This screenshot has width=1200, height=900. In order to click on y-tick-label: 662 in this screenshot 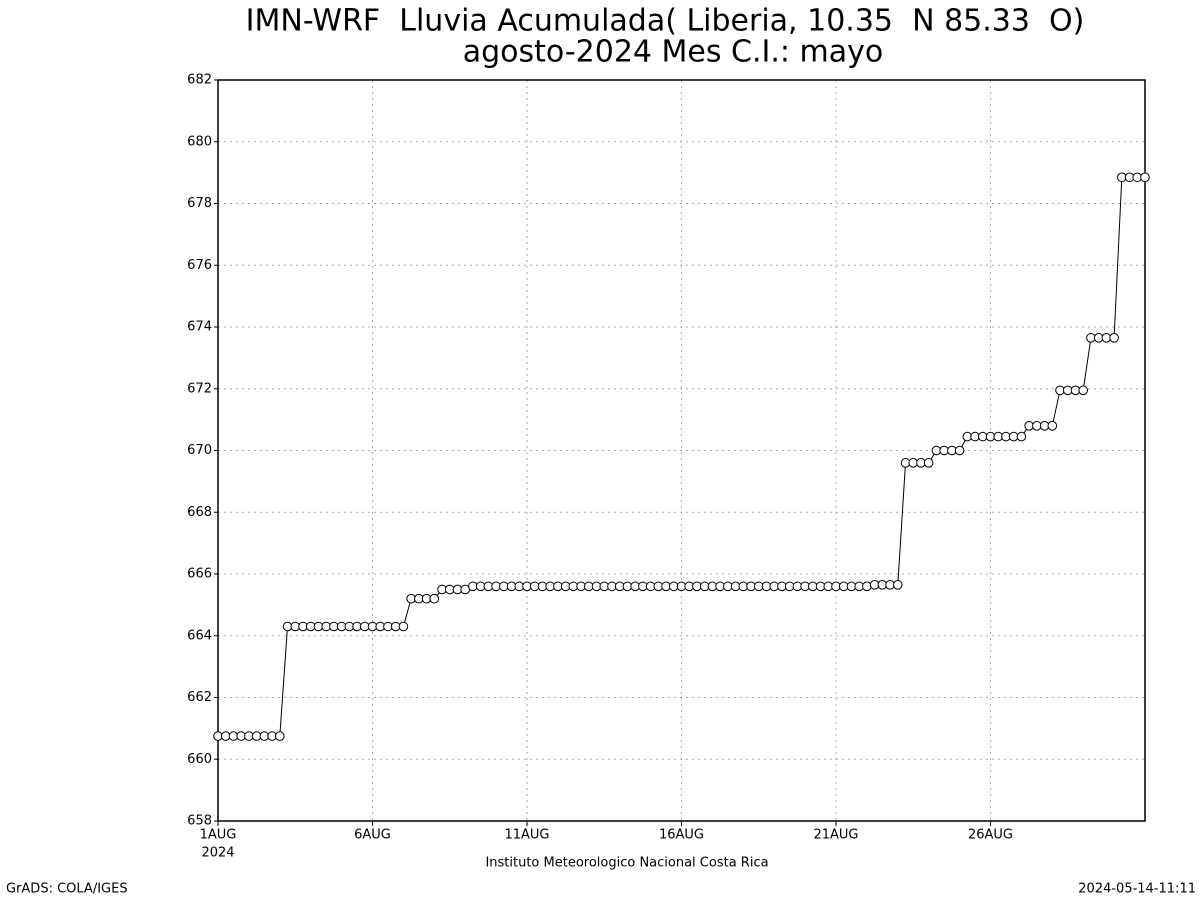, I will do `click(199, 697)`.